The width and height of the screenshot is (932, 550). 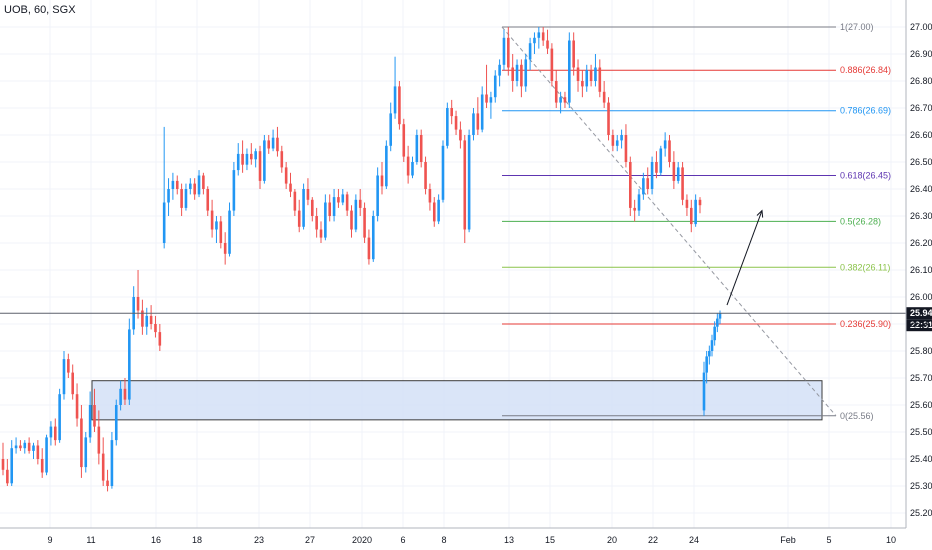 I want to click on countdown-tag-text: 22:31, so click(x=921, y=325).